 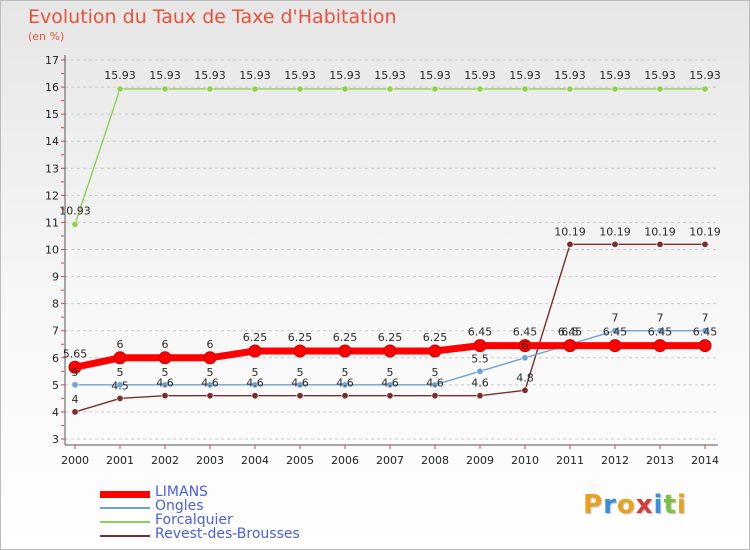 I want to click on data-label-revest-des-brousses: 4.5, so click(x=120, y=385).